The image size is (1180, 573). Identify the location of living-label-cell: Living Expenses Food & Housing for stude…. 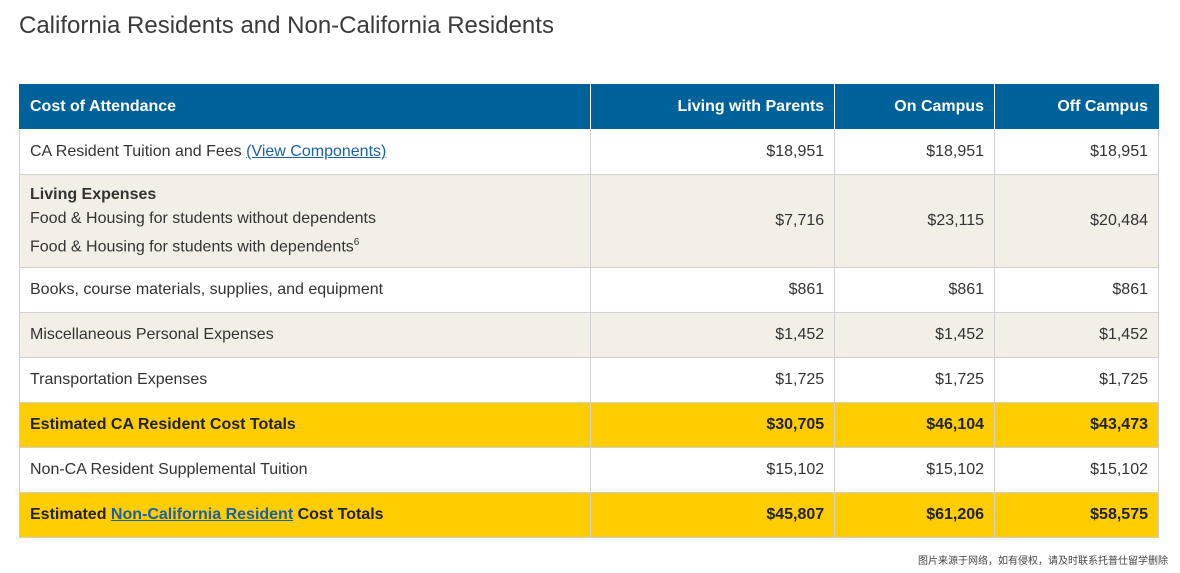
(305, 221).